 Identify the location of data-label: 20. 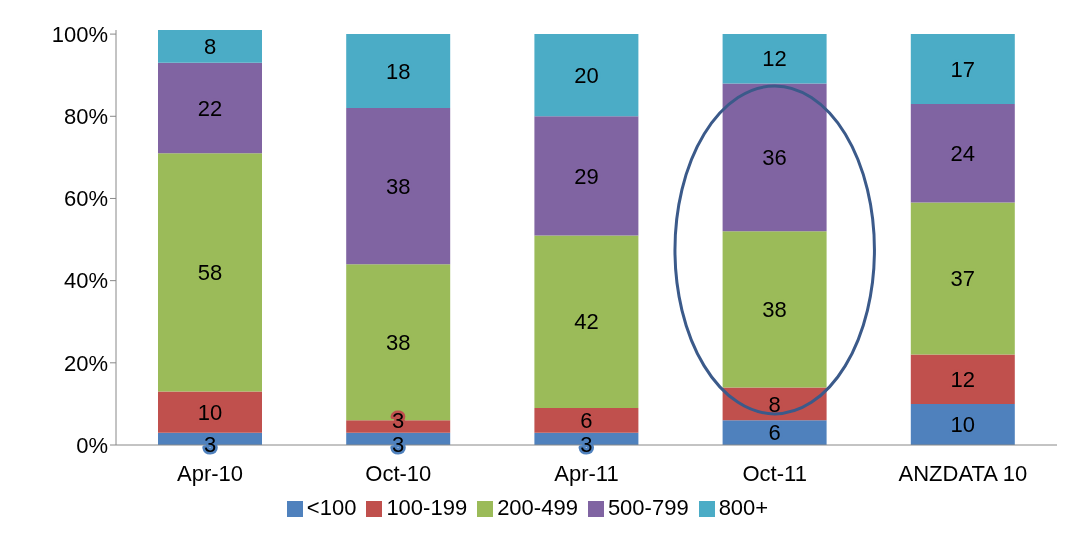
(586, 75).